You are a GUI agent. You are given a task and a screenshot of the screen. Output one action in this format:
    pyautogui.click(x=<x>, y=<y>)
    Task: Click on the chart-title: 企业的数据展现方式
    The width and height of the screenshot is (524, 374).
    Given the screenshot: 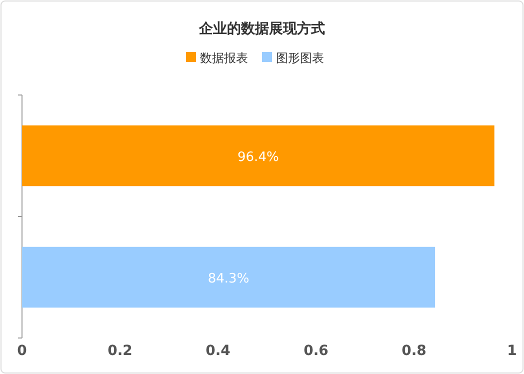 What is the action you would take?
    pyautogui.click(x=261, y=28)
    